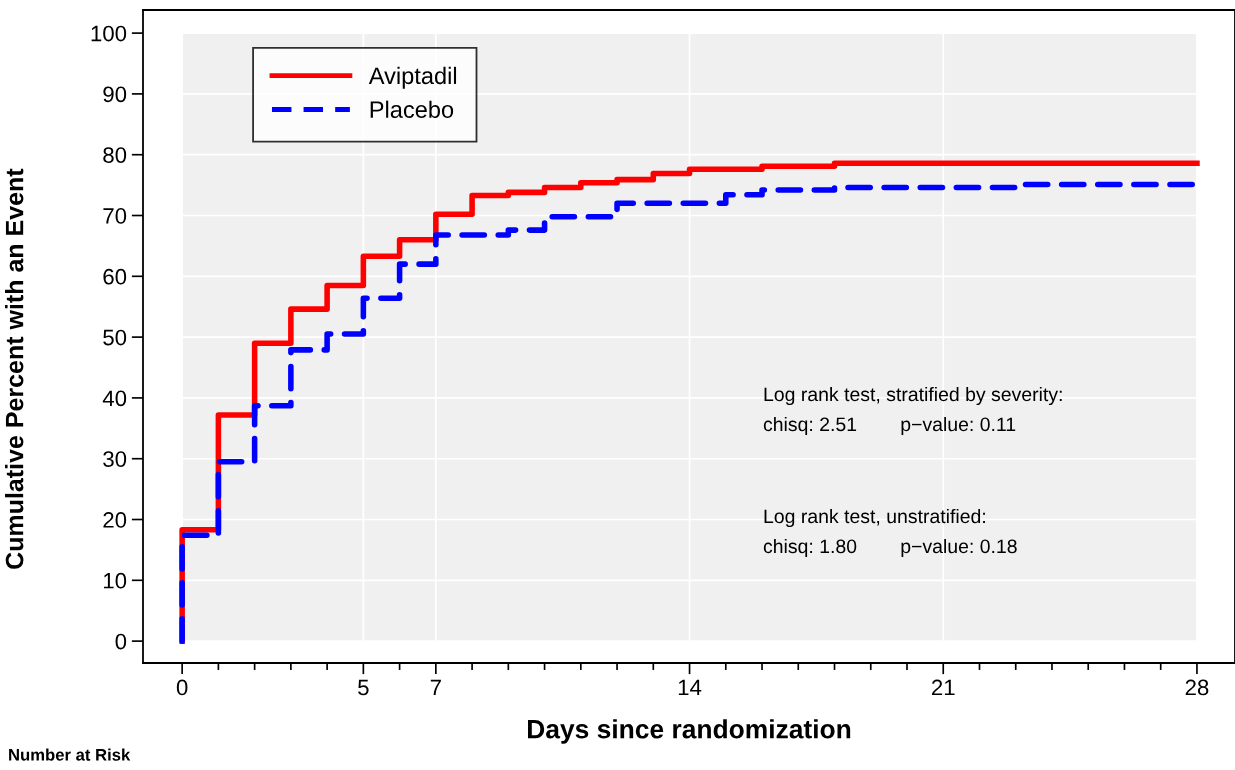 The image size is (1235, 770). Describe the element at coordinates (182, 687) in the screenshot. I see `x-tick-label: 0` at that location.